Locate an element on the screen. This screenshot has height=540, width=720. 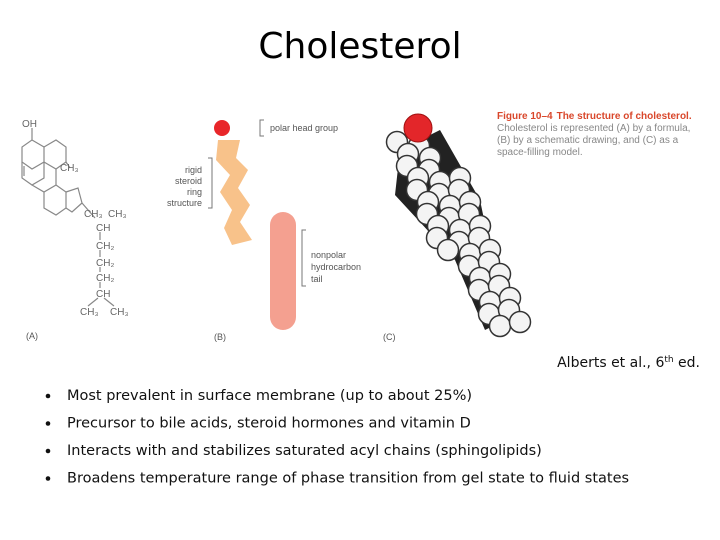
figure-heading: The structure of cholesterol. is located at coordinates (624, 116).